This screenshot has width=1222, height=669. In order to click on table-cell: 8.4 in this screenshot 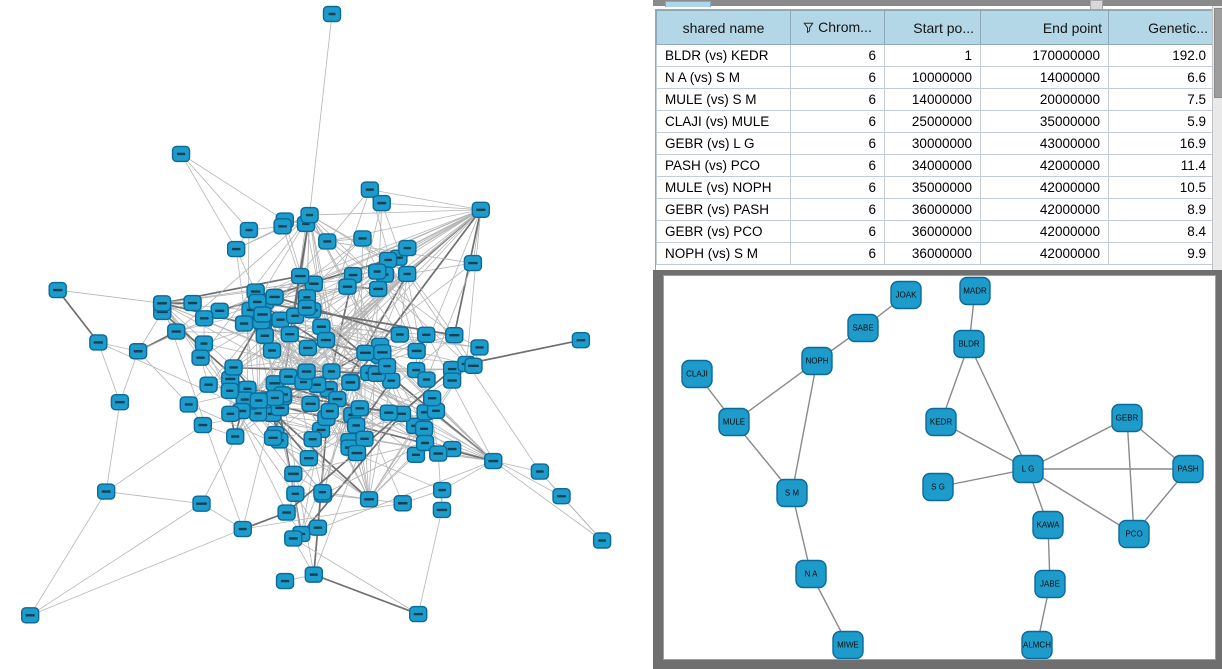, I will do `click(1161, 231)`.